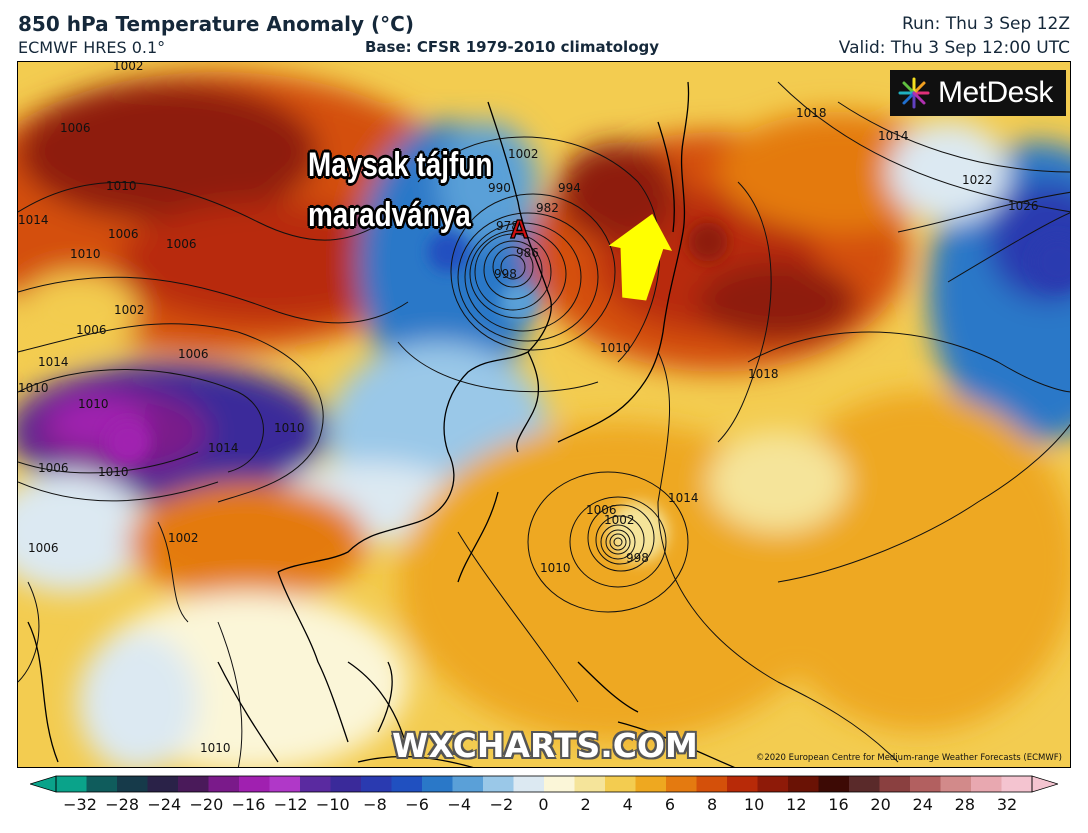 The image size is (1088, 833). What do you see at coordinates (796, 804) in the screenshot?
I see `colorbar-tick-label: 12` at bounding box center [796, 804].